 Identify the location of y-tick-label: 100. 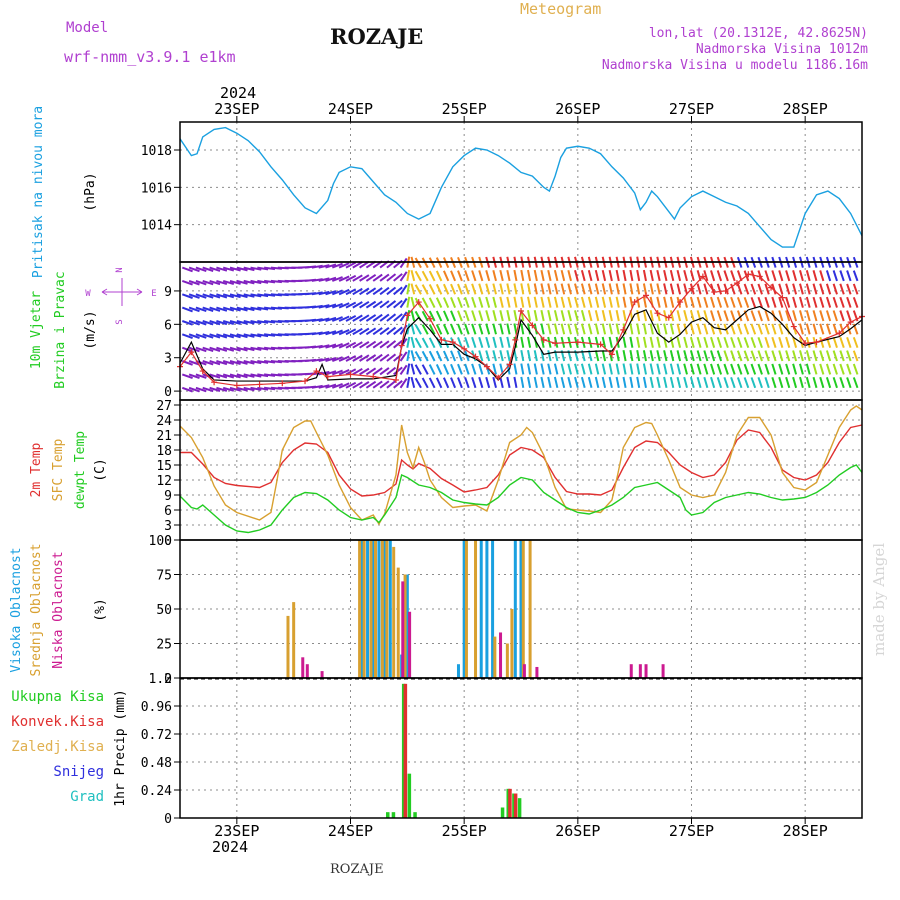
(160, 541).